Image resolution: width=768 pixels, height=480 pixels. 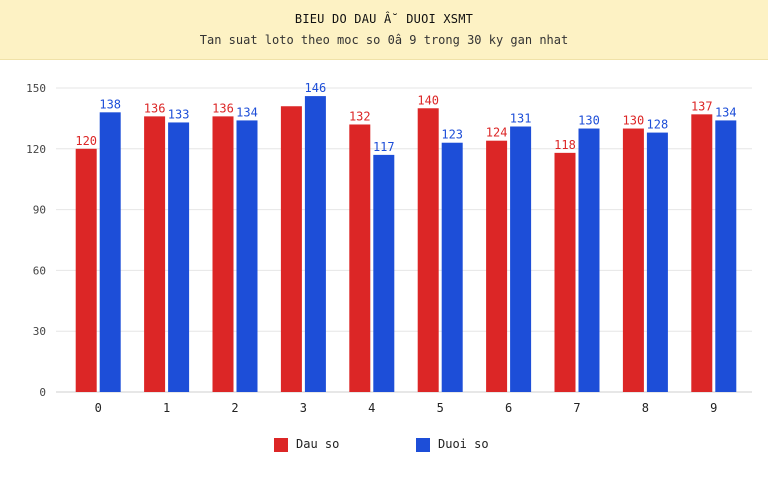 I want to click on y-tick-label: 60, so click(x=39, y=270).